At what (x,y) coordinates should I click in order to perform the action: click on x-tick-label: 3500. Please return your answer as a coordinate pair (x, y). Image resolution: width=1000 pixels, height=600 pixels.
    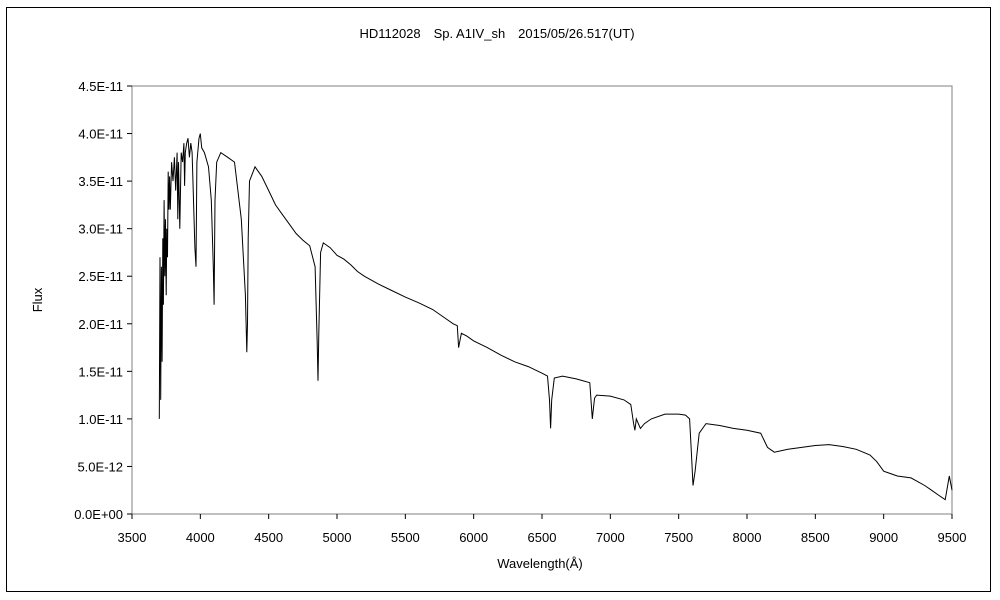
    Looking at the image, I should click on (132, 537).